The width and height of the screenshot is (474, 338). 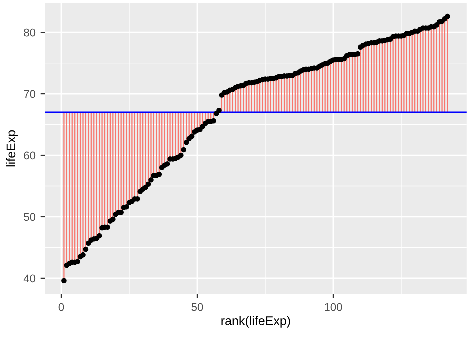 What do you see at coordinates (30, 217) in the screenshot?
I see `y-tick-label: 50` at bounding box center [30, 217].